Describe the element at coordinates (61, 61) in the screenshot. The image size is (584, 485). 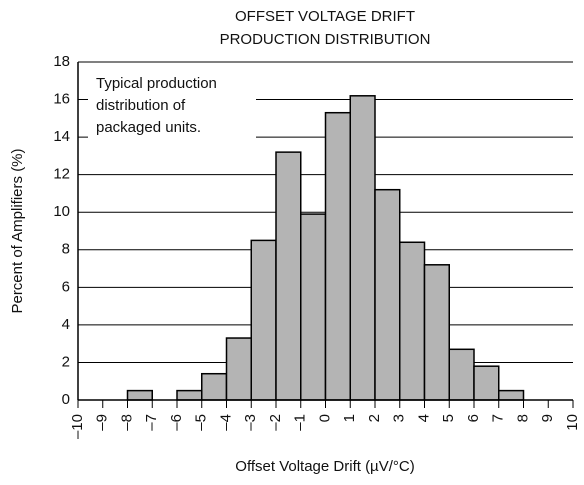
I see `y-tick-label: 18` at that location.